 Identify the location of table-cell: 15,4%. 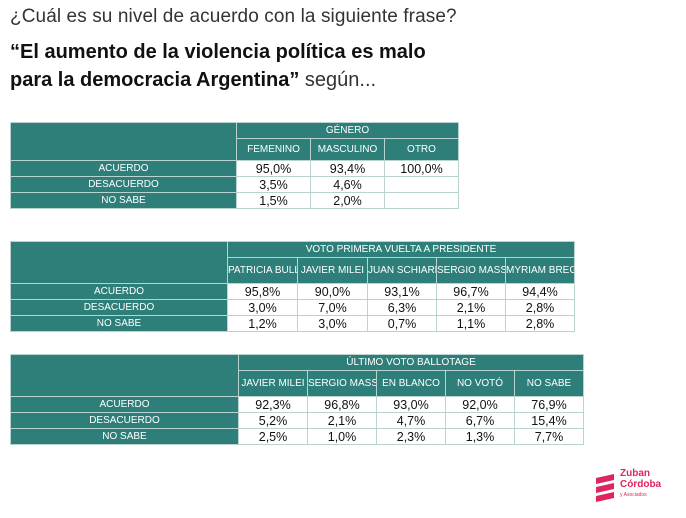
(549, 420).